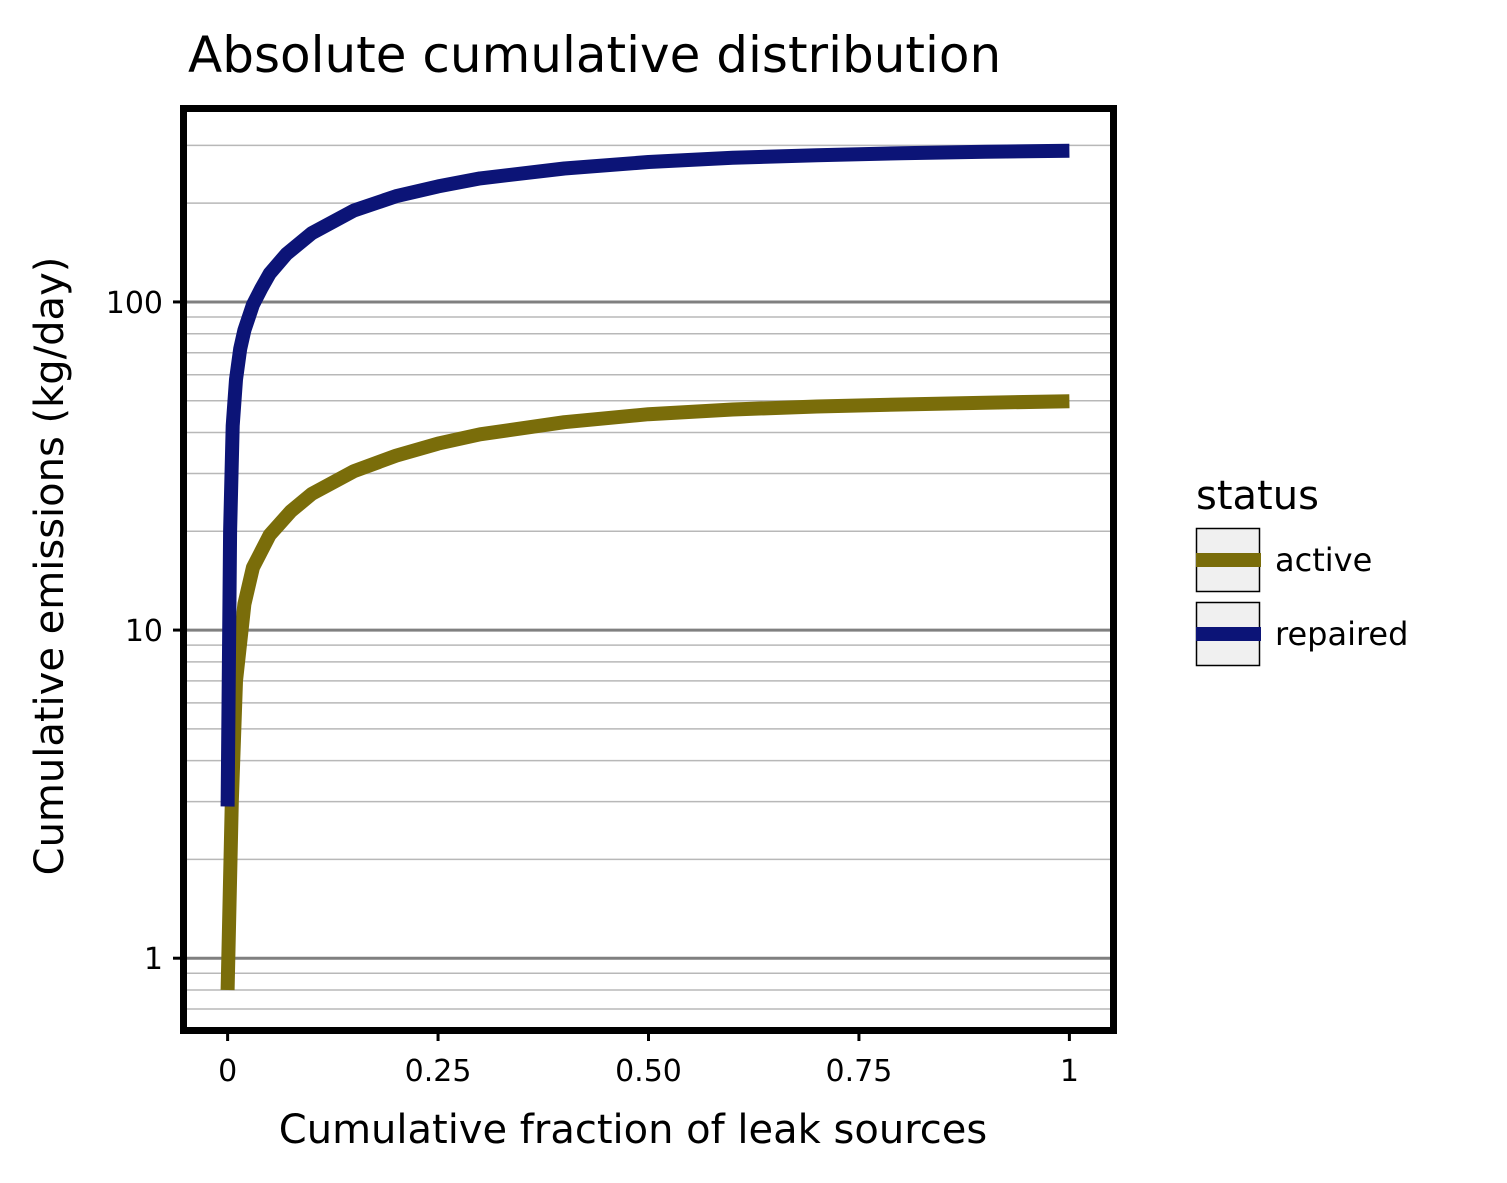 The image size is (1507, 1183). Describe the element at coordinates (633, 1130) in the screenshot. I see `x-axis-title: Cumulative fraction of leak sources` at that location.